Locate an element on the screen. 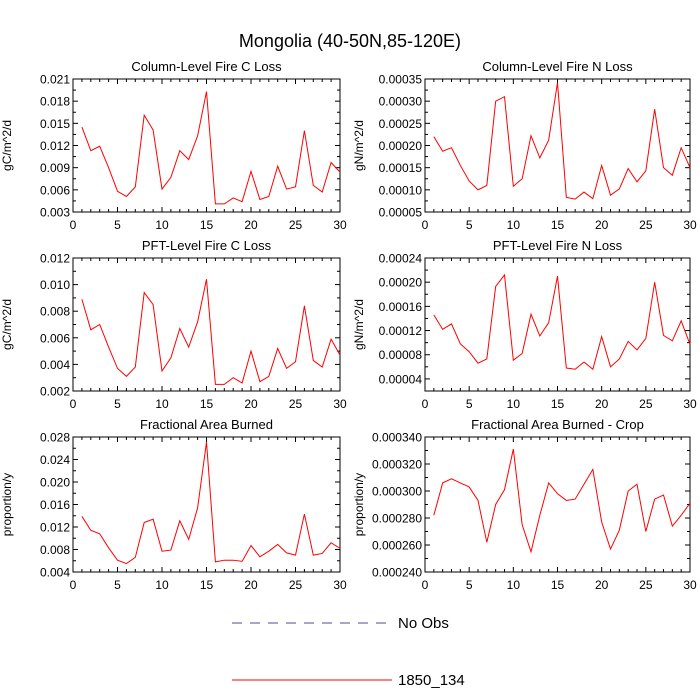  y-tick-label: 0.00012 is located at coordinates (401, 331).